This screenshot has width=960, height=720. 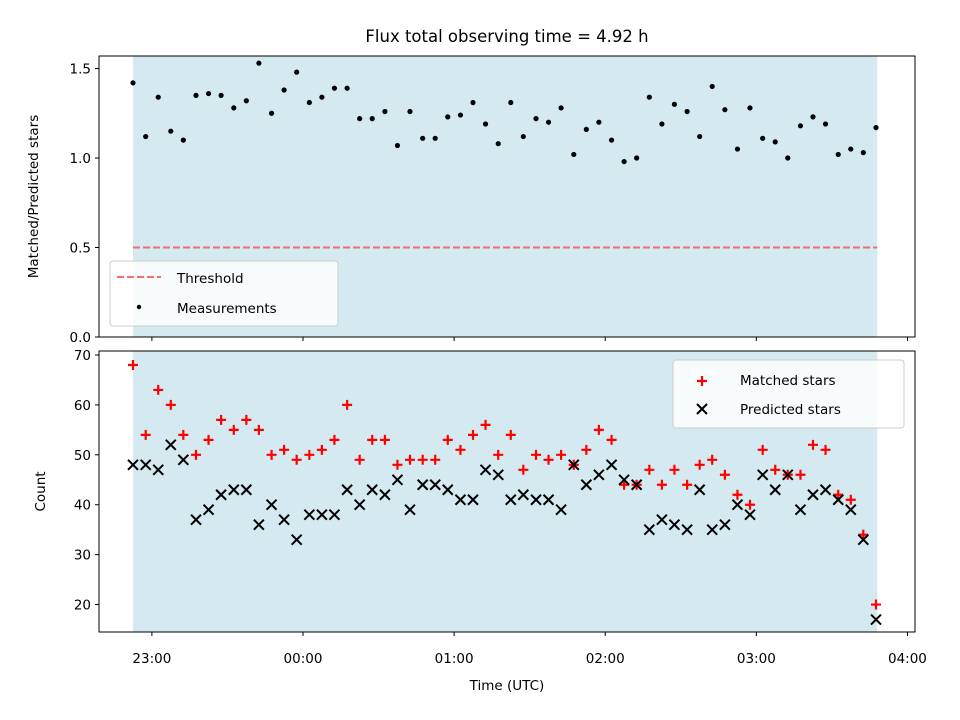 What do you see at coordinates (702, 409) in the screenshot?
I see `legend-predicted-swatch` at bounding box center [702, 409].